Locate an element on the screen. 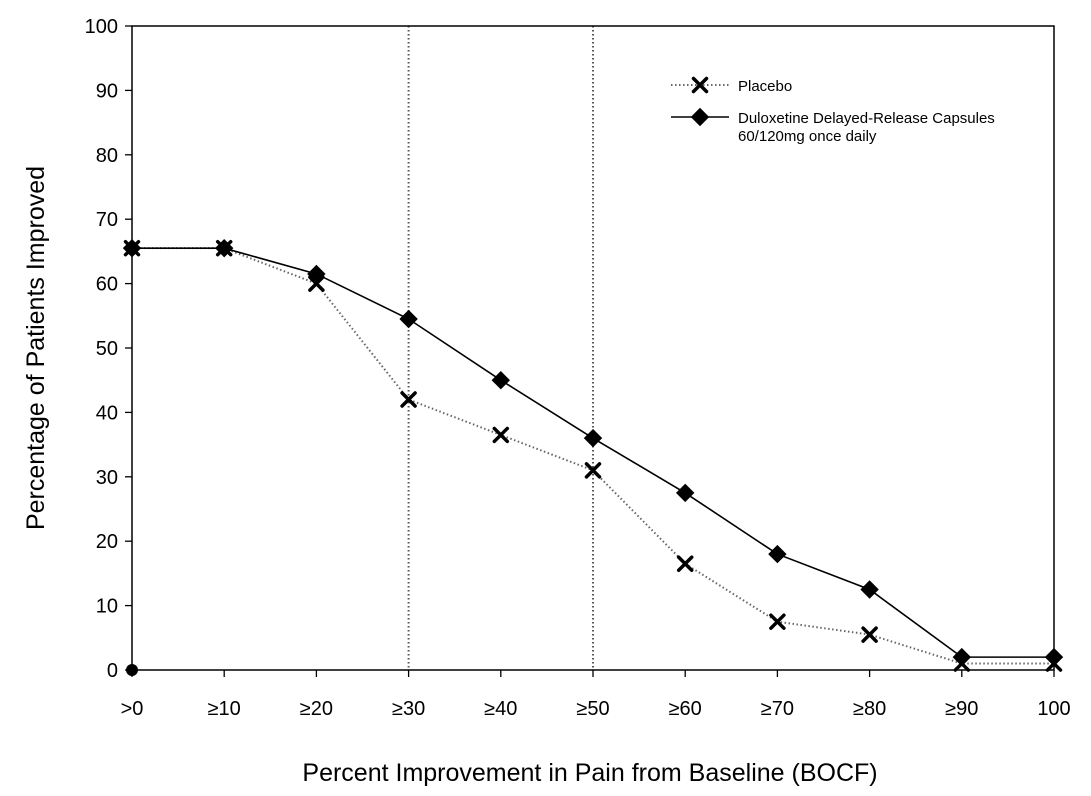 The height and width of the screenshot is (796, 1091). x-tick-label: ≥40 is located at coordinates (500, 709).